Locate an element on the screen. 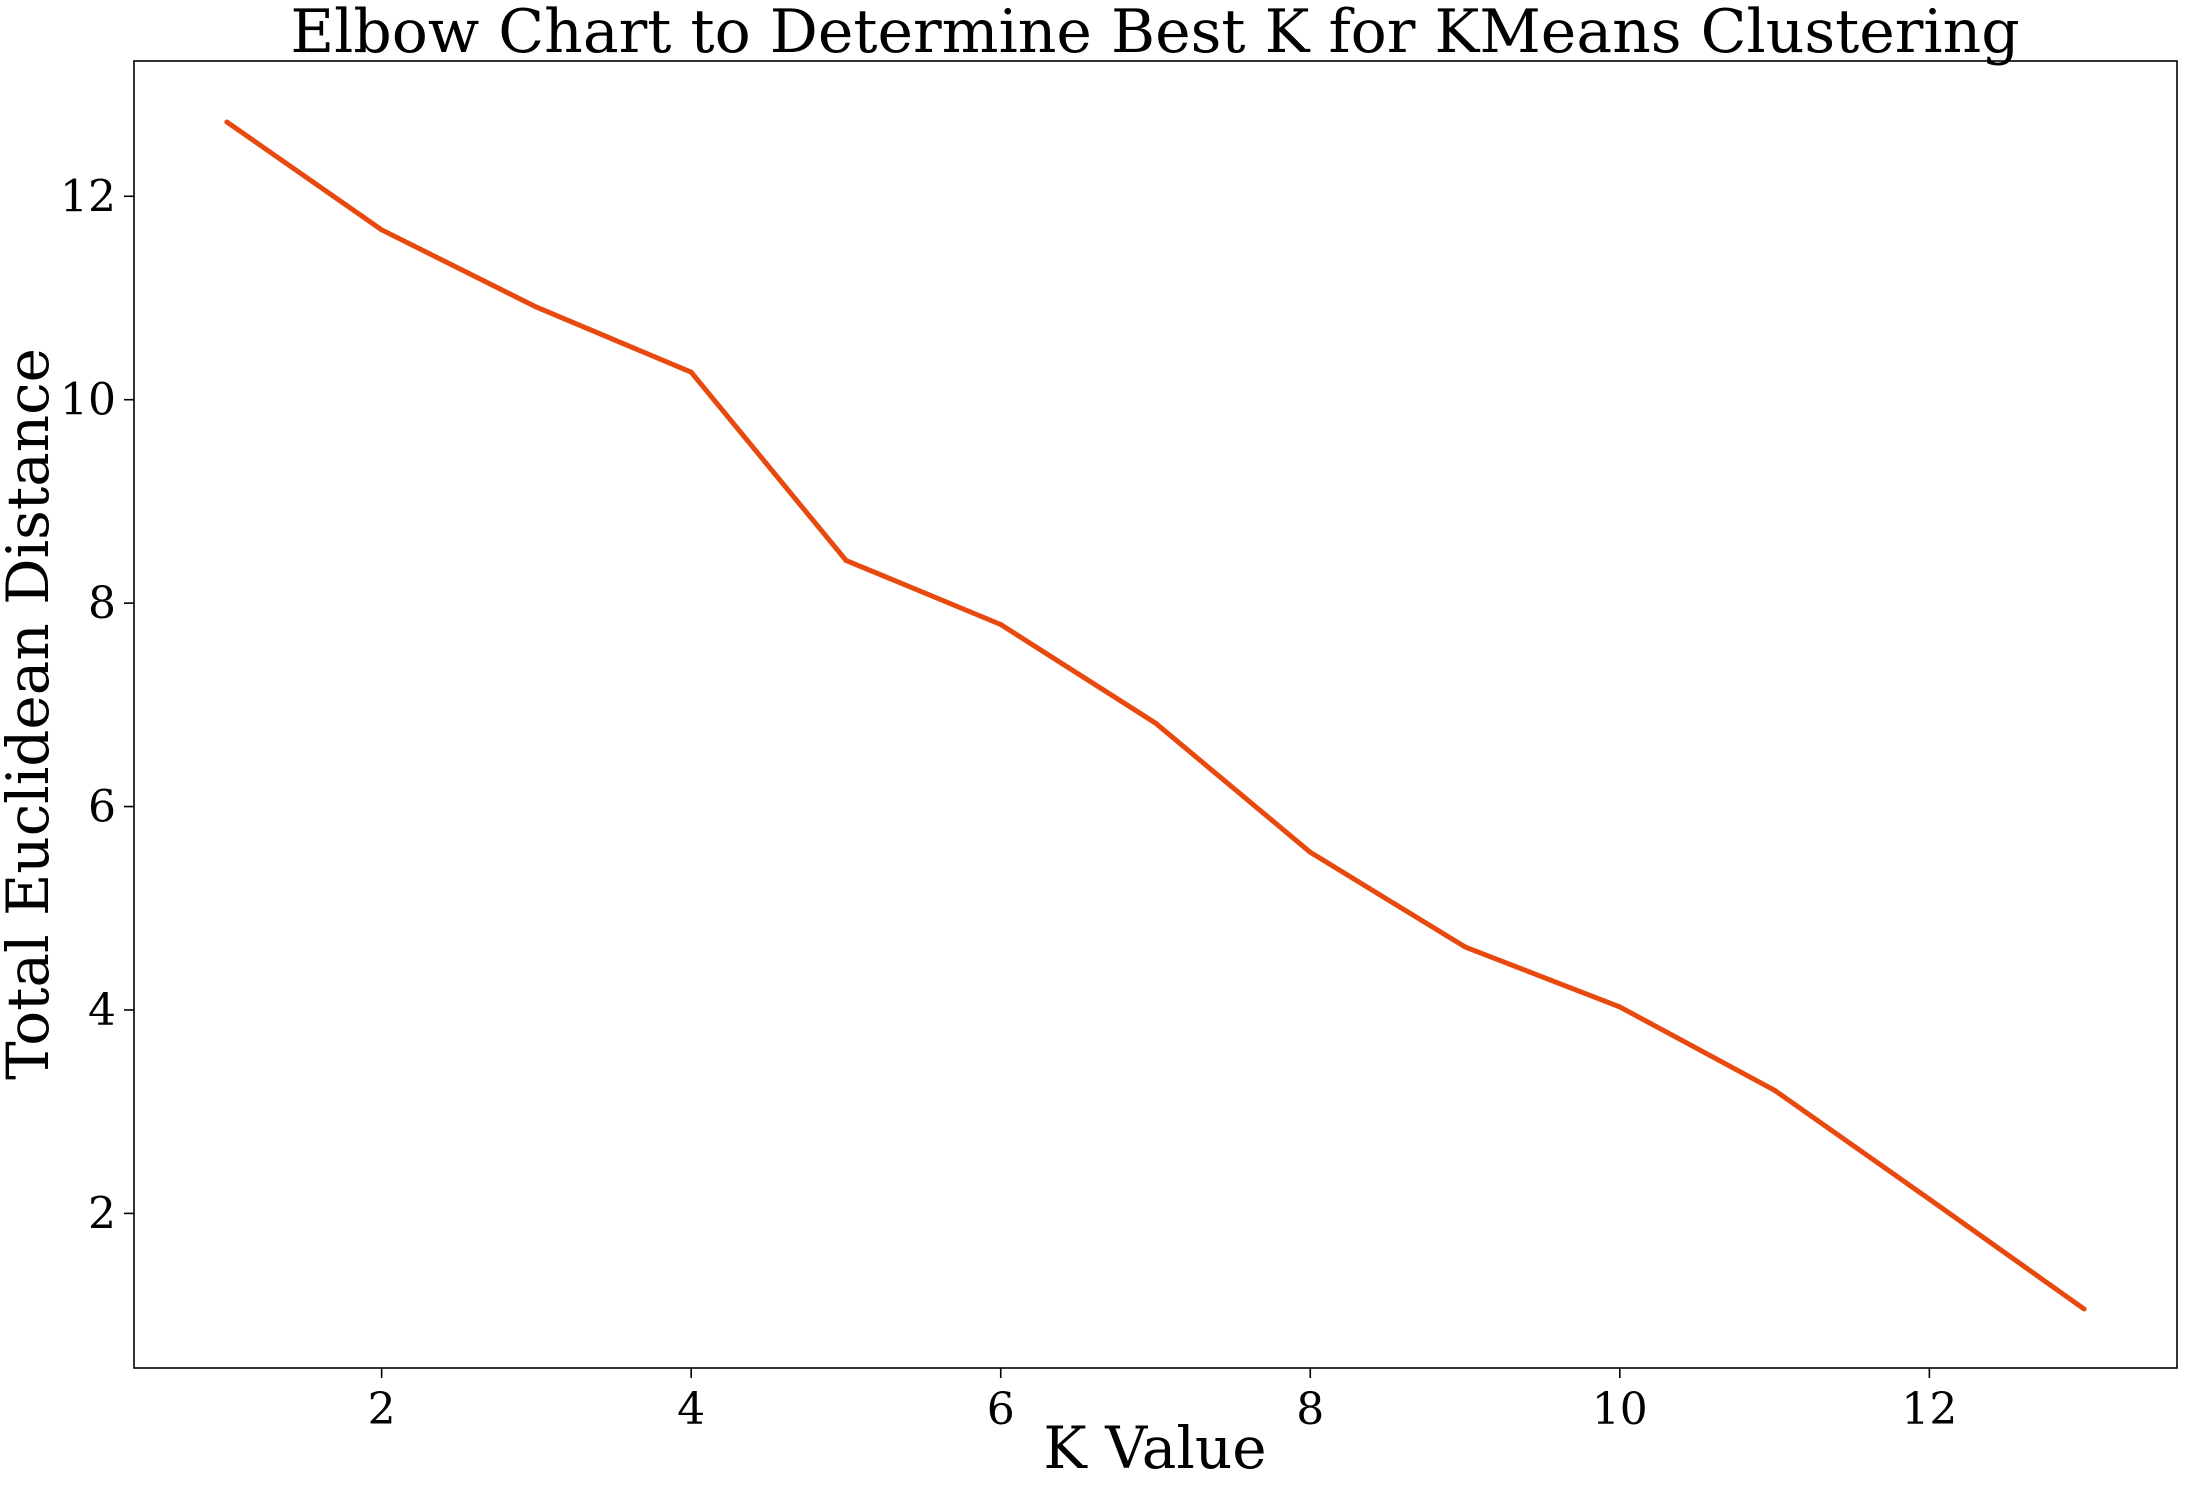  y-axis-label: Total Euclidean Distance is located at coordinates (31, 714).